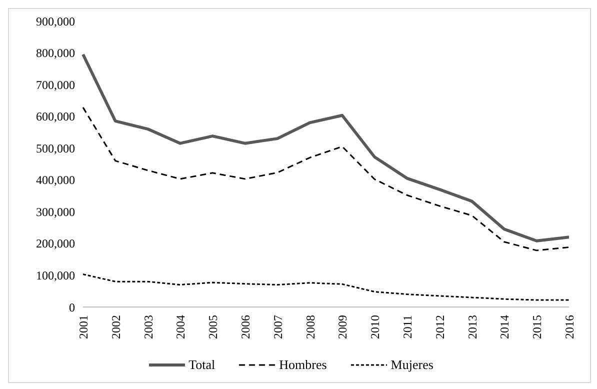 This screenshot has width=597, height=389. Describe the element at coordinates (148, 327) in the screenshot. I see `x-tick-label: 2003` at that location.